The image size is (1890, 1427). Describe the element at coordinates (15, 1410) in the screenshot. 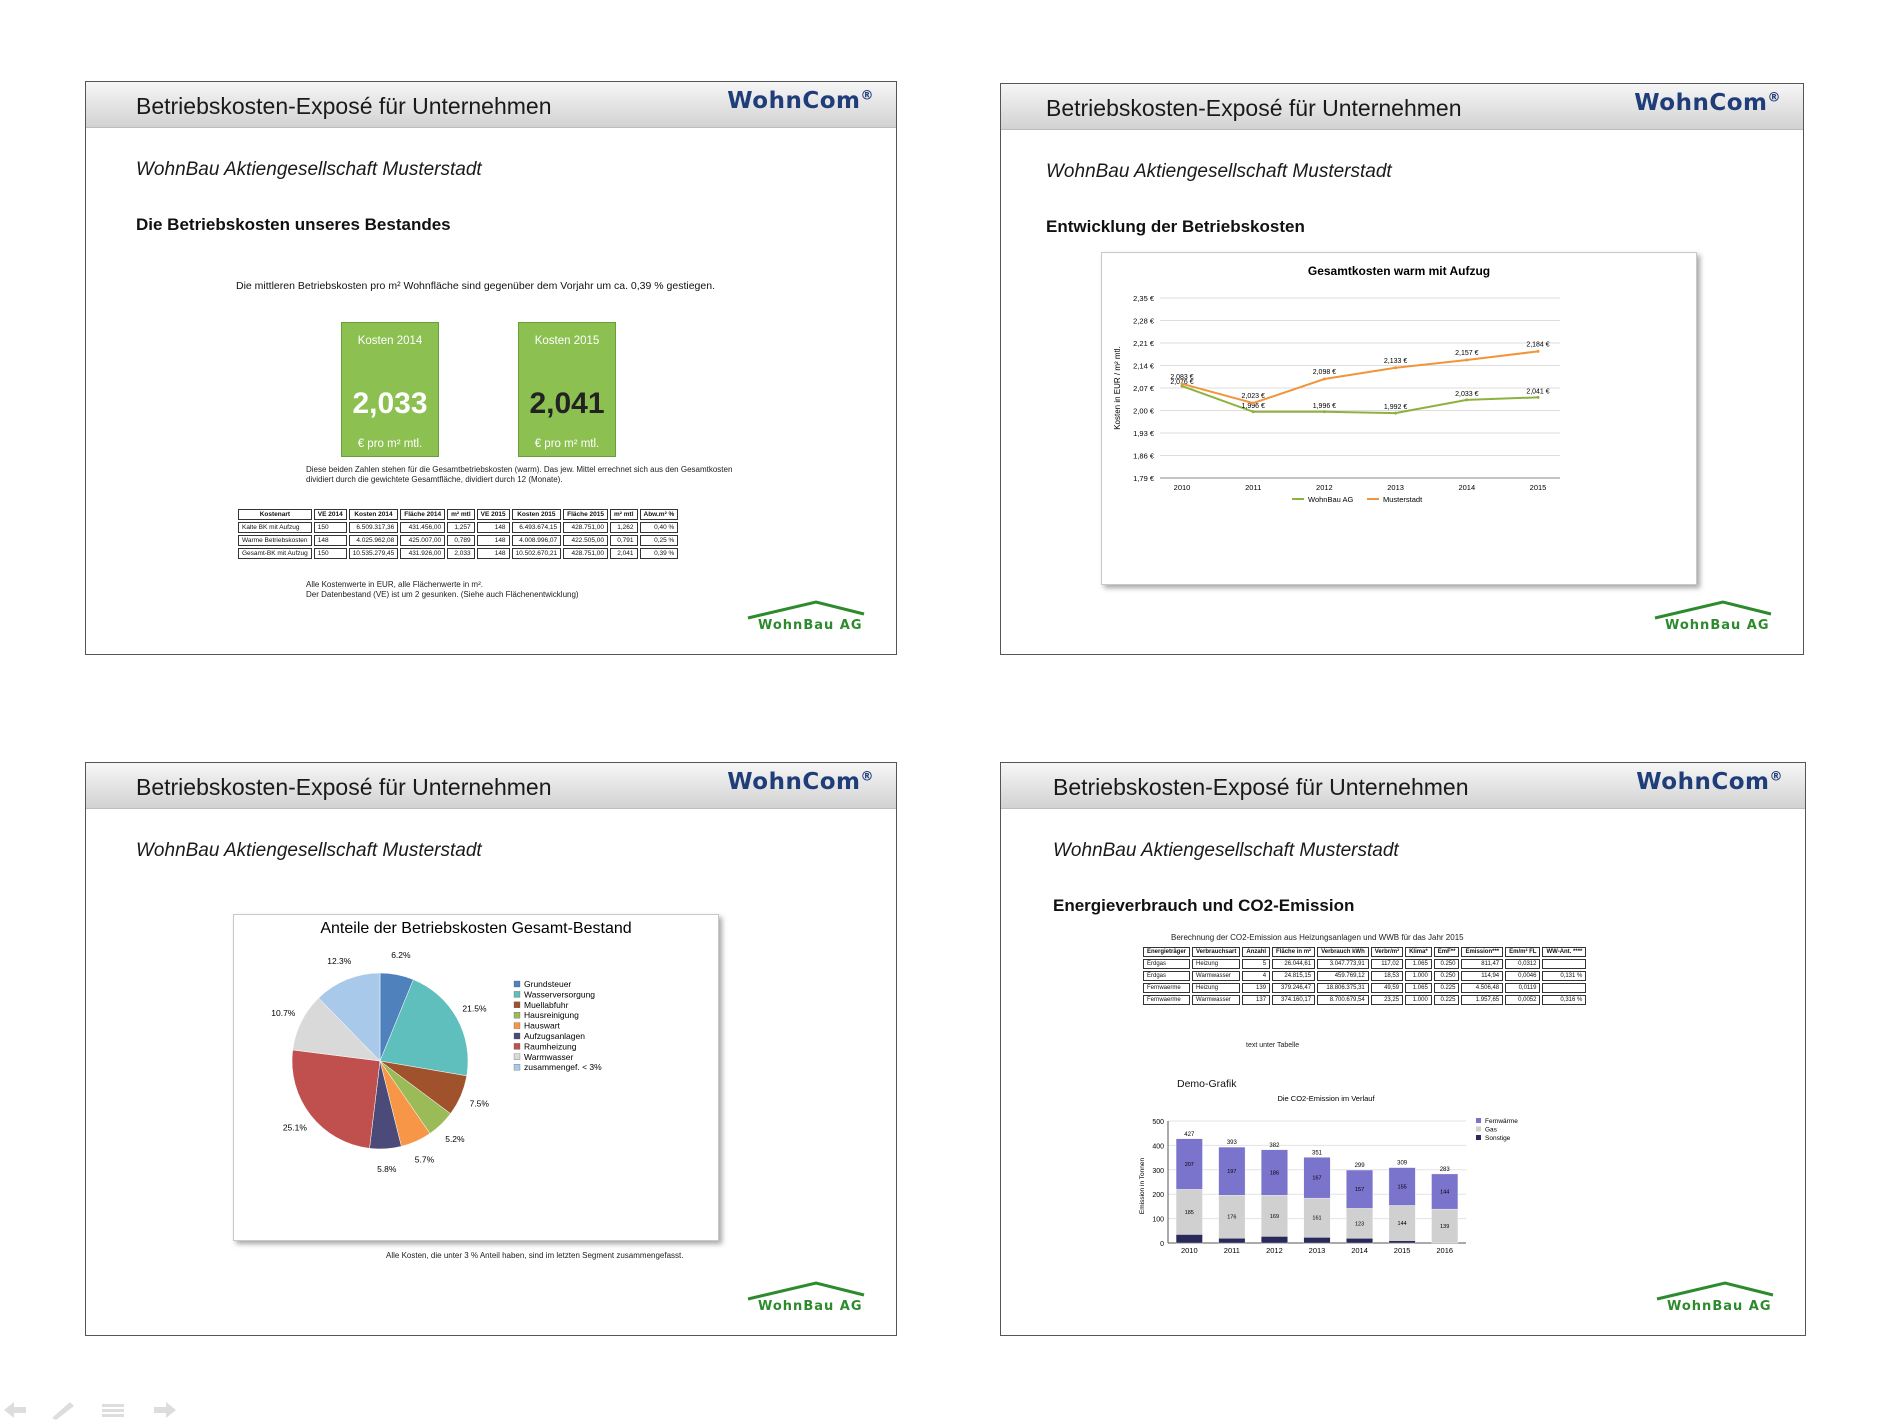

I see `back-arrow-icon` at that location.